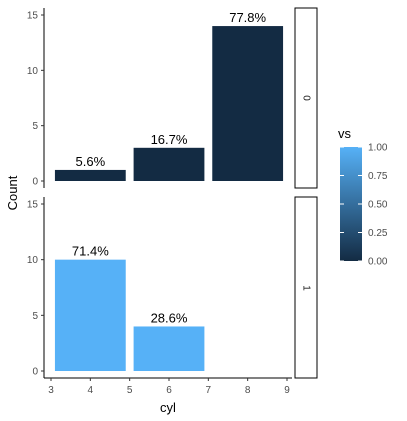 This screenshot has width=407, height=421. I want to click on legend-label-3: 0.25, so click(378, 233).